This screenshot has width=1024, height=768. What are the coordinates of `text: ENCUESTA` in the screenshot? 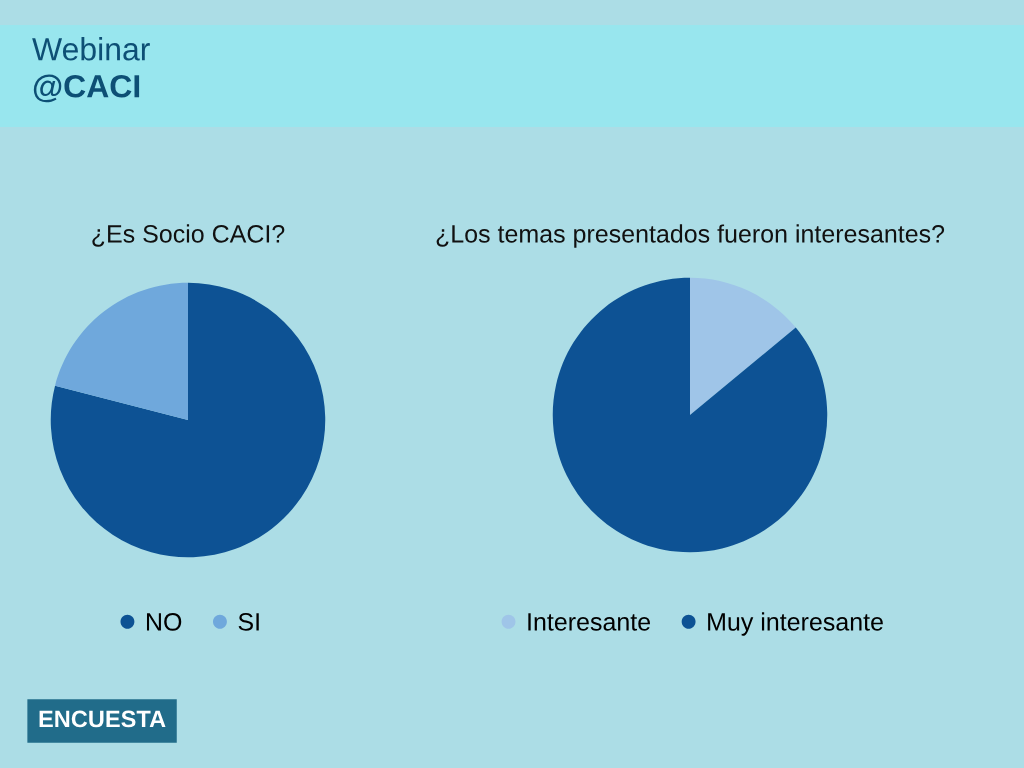 It's located at (102, 719).